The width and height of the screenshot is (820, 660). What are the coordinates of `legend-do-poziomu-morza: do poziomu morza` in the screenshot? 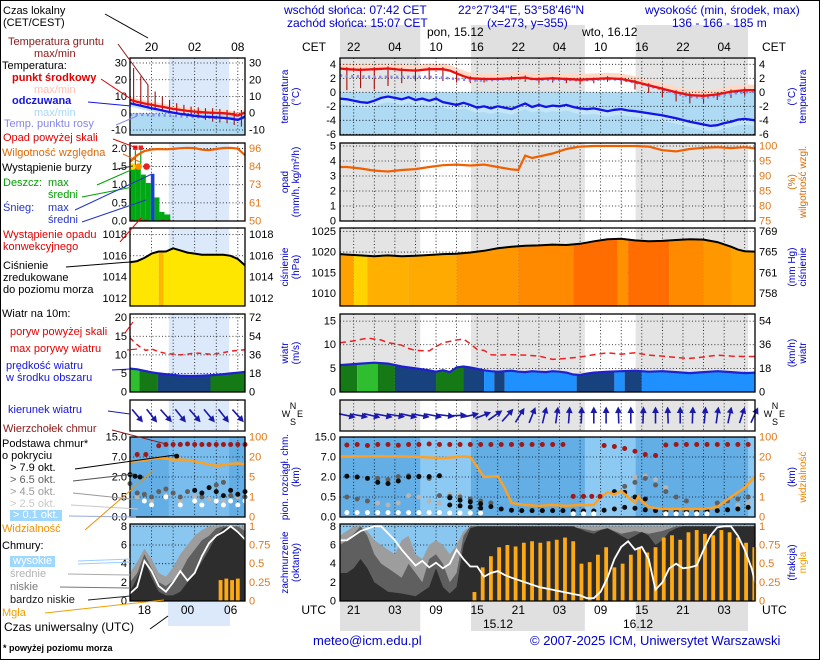 It's located at (48, 290).